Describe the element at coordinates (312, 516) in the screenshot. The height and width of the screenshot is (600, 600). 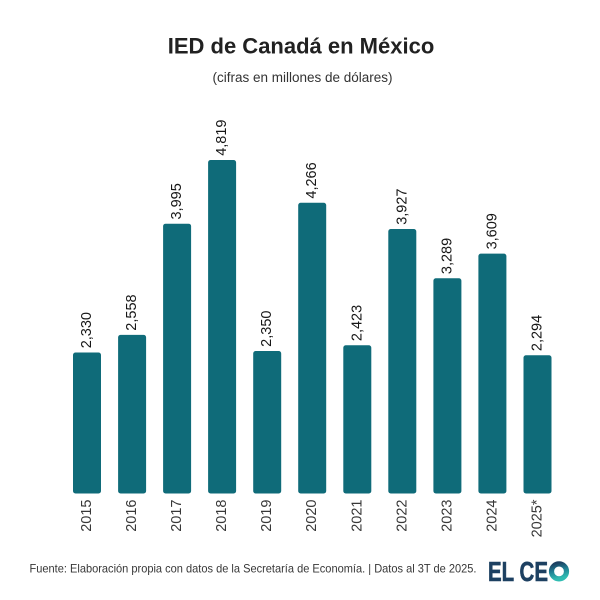
I see `svg-text: 2020` at that location.